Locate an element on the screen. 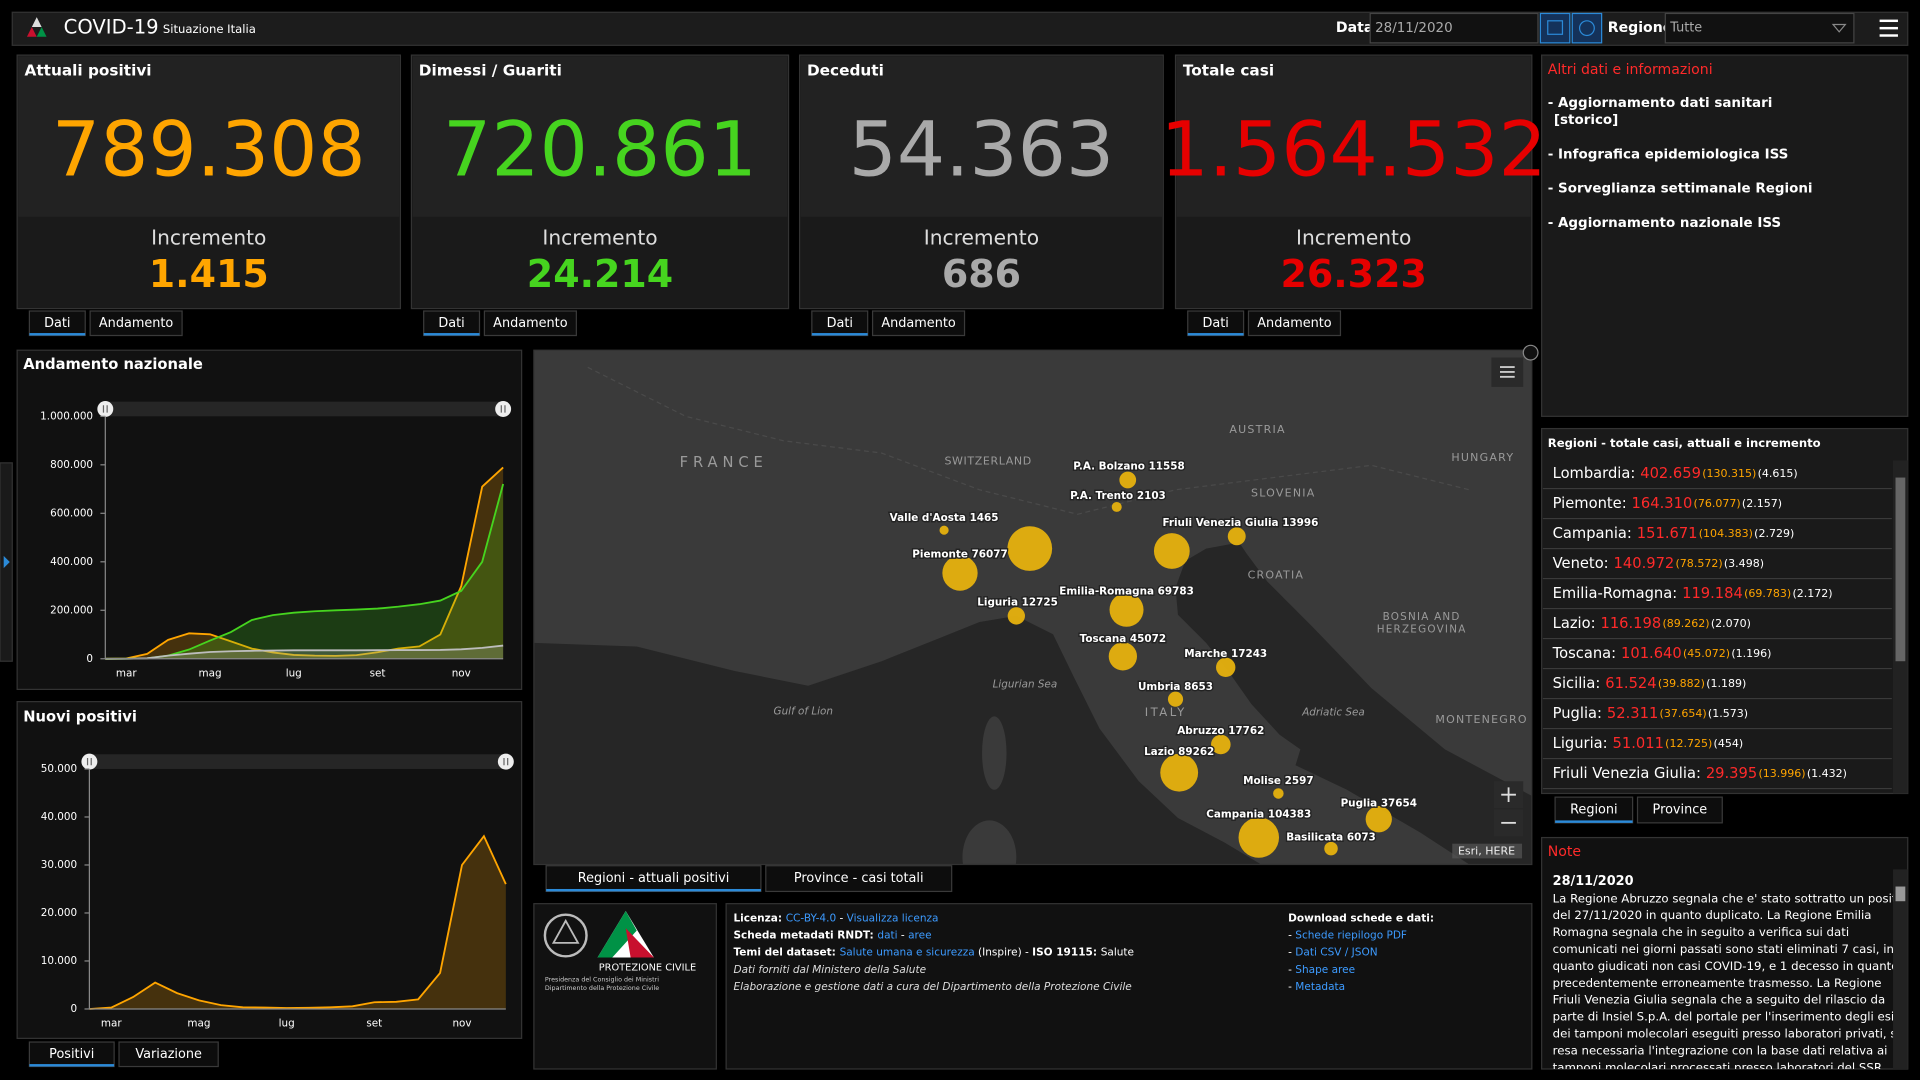  footer-line: - Shape aree is located at coordinates (1321, 970).